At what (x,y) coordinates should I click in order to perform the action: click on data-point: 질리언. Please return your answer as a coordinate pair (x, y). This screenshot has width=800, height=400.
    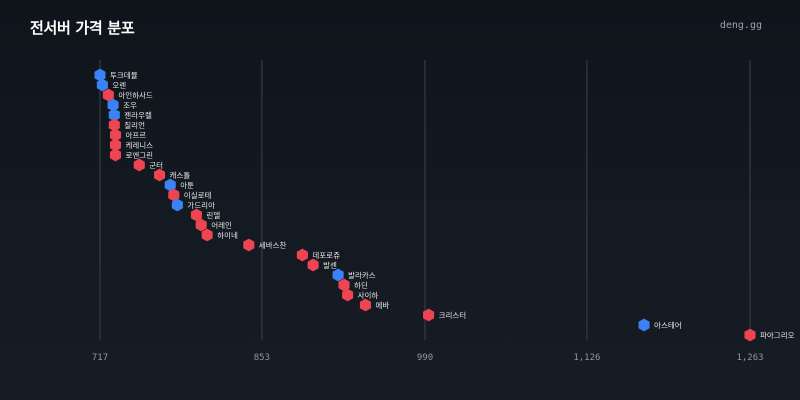
    Looking at the image, I should click on (126, 125).